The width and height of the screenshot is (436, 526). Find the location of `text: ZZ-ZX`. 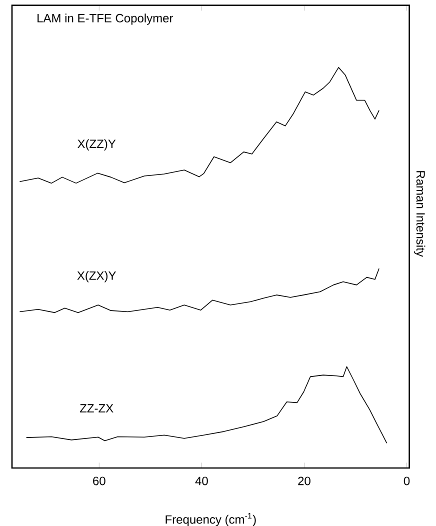

text: ZZ-ZX is located at coordinates (97, 408).